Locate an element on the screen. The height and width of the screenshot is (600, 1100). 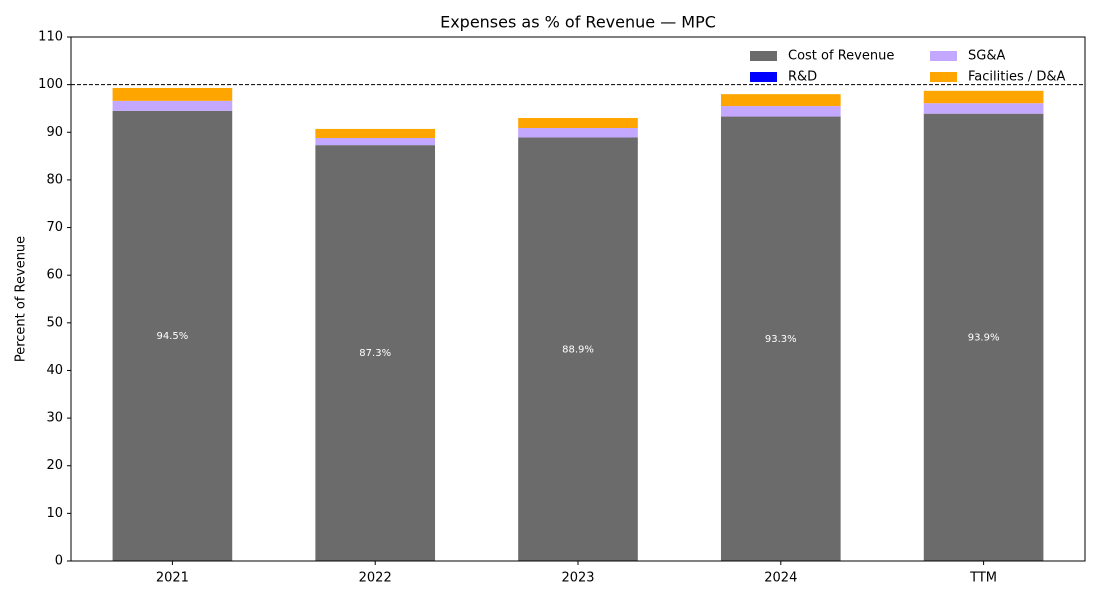
y-tick-label: 50 is located at coordinates (54, 322).